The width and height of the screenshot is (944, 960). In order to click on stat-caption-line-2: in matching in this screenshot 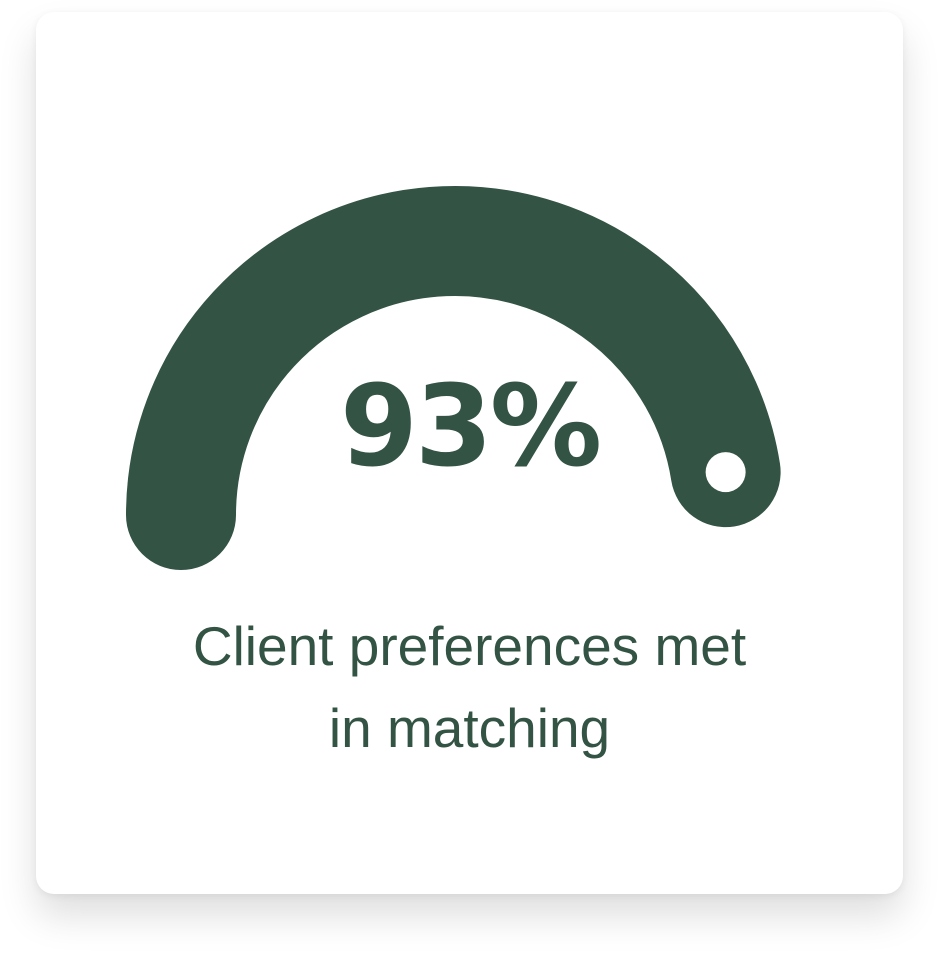, I will do `click(469, 728)`.